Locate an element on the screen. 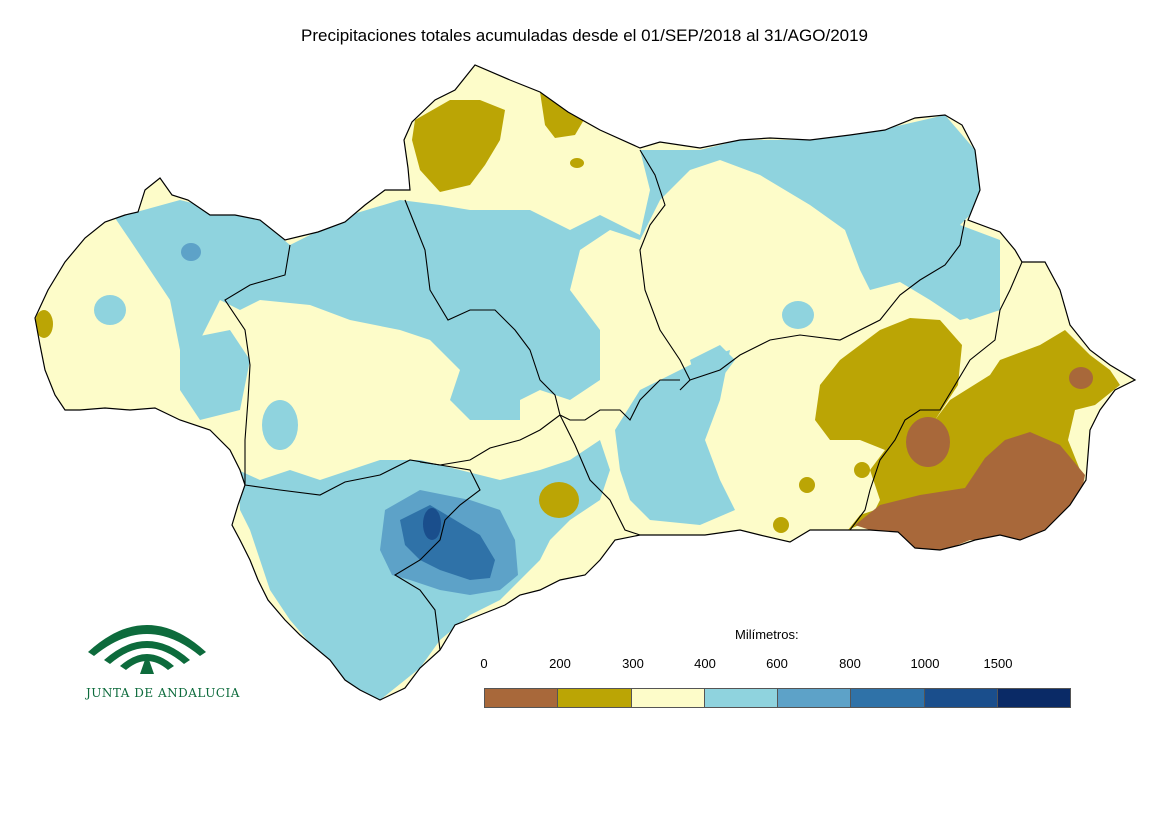 Image resolution: width=1169 pixels, height=826 pixels. border-cordoba-granada is located at coordinates (619, 400).